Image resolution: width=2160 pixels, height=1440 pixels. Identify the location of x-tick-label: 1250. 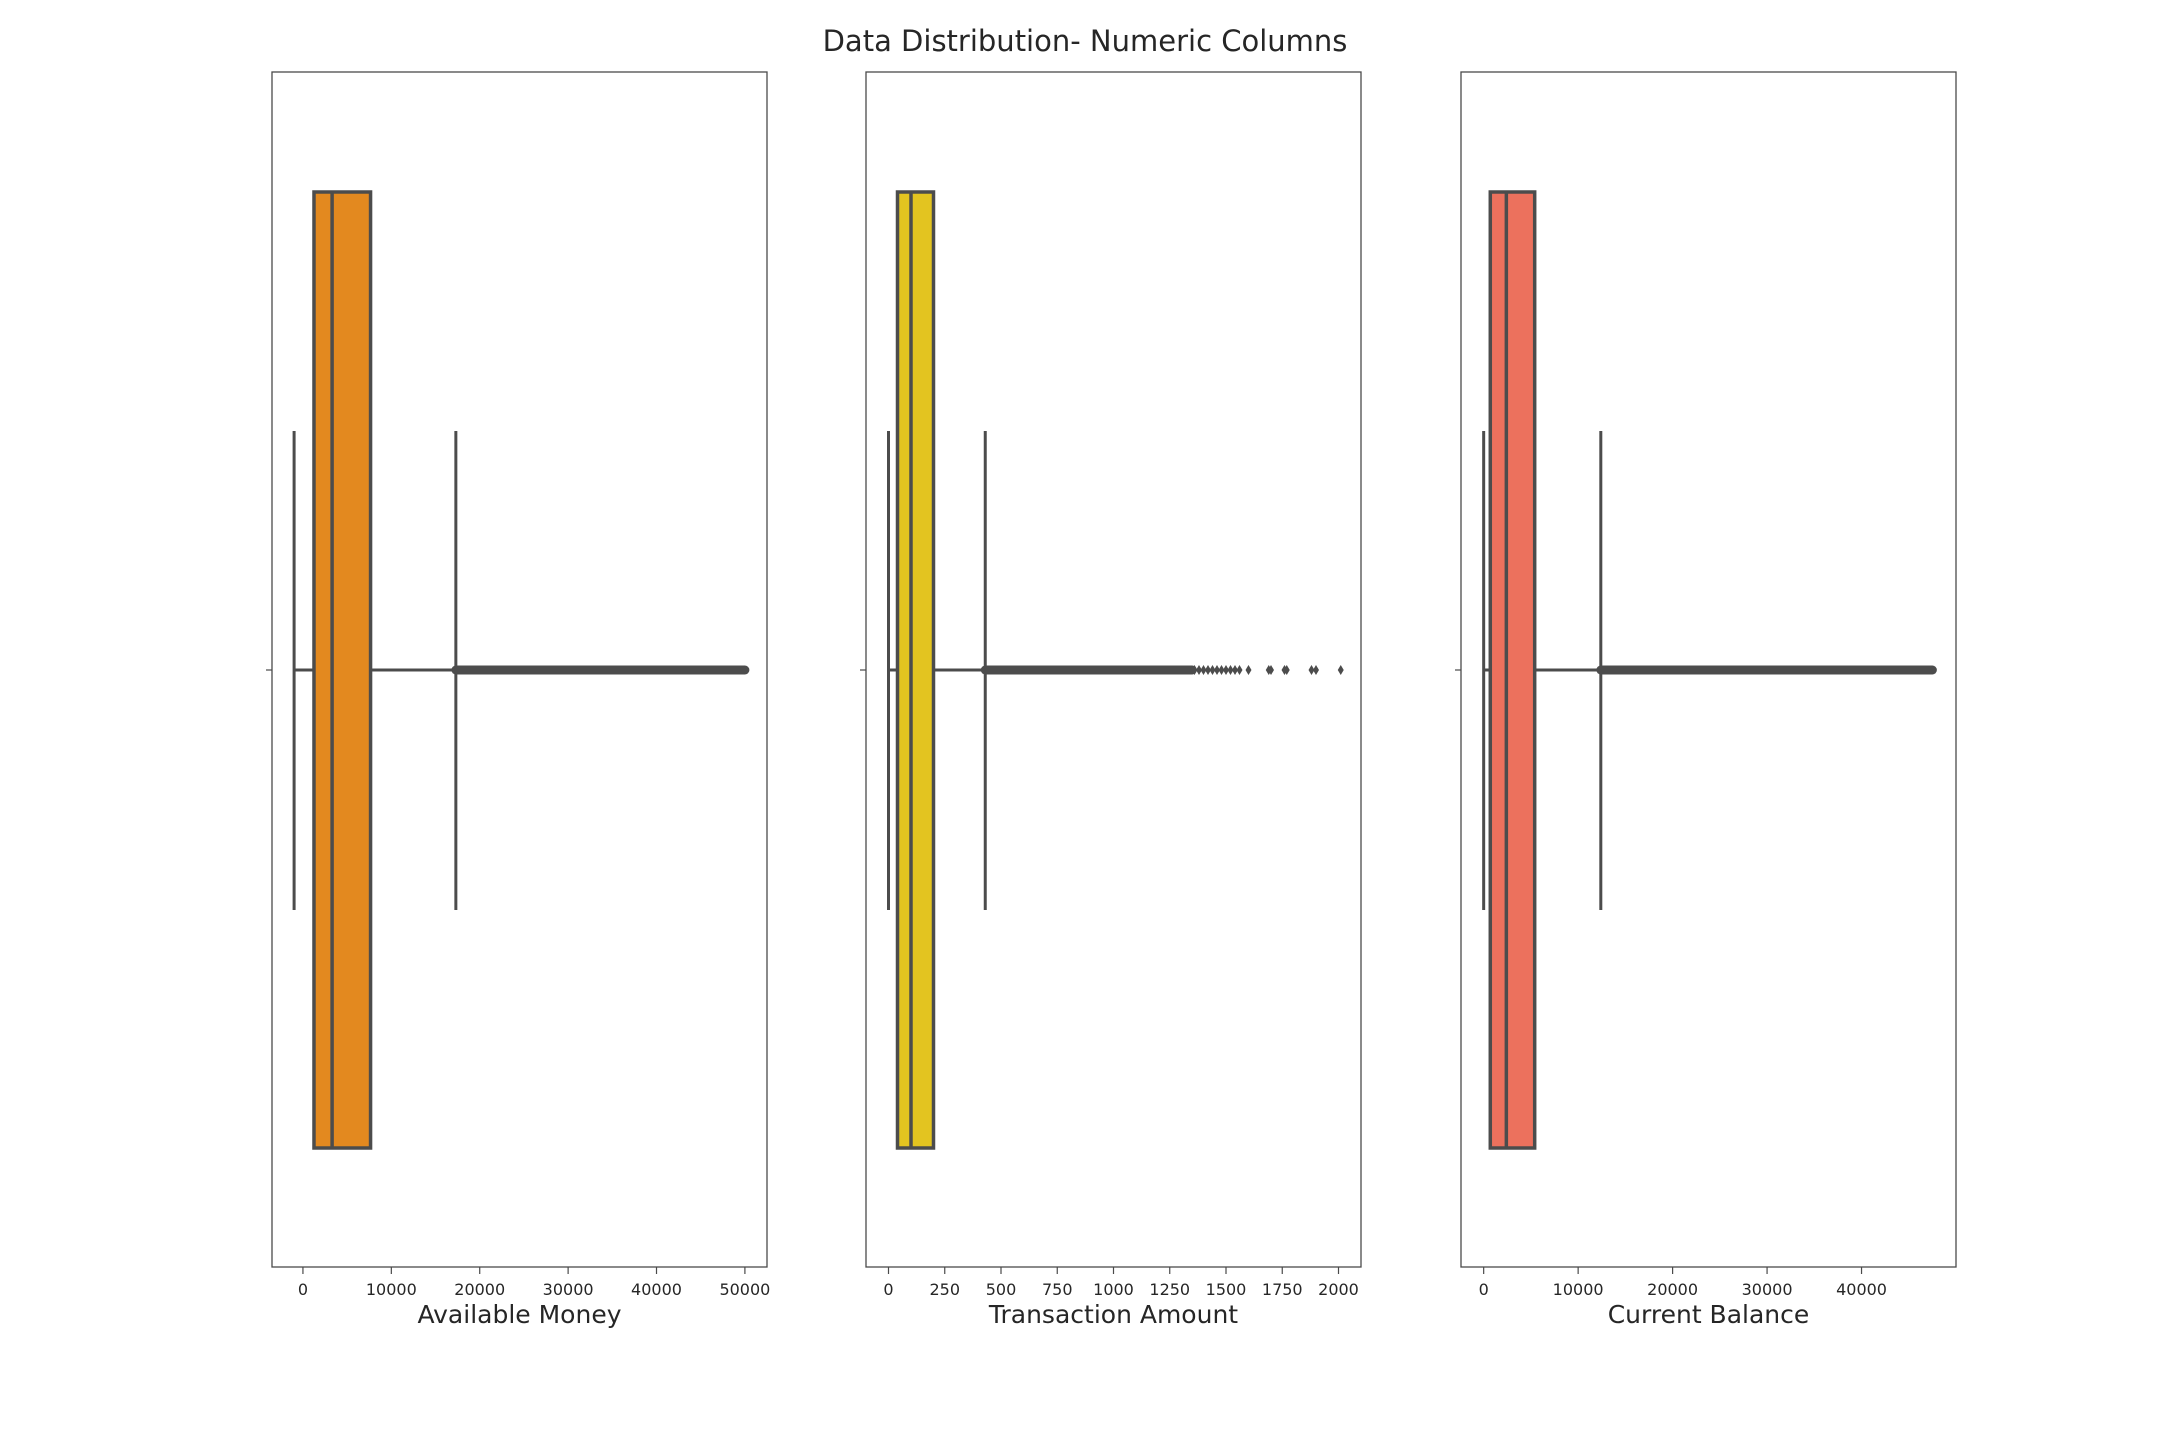
(1169, 1289).